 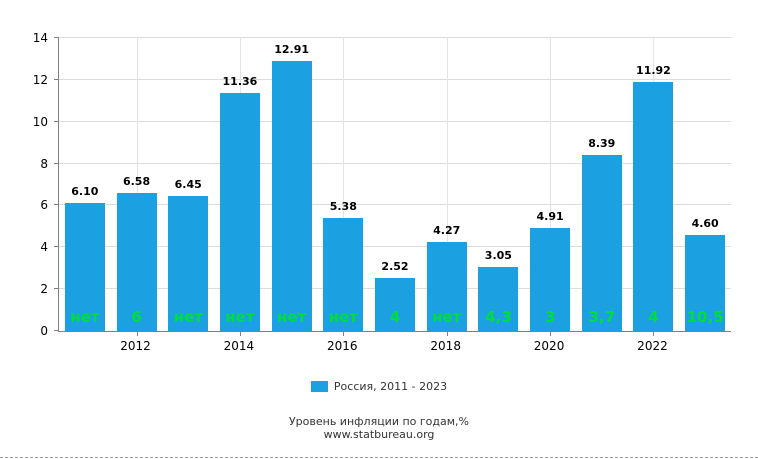 I want to click on chart-title: Уровень инфляции по годам,%, so click(x=379, y=421).